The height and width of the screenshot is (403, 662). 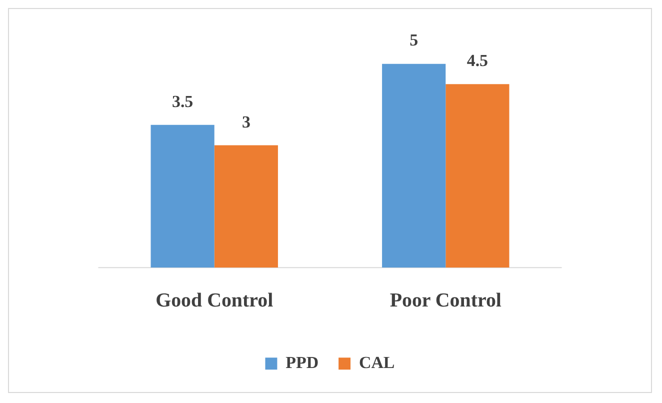 I want to click on data-label: 5, so click(x=414, y=40).